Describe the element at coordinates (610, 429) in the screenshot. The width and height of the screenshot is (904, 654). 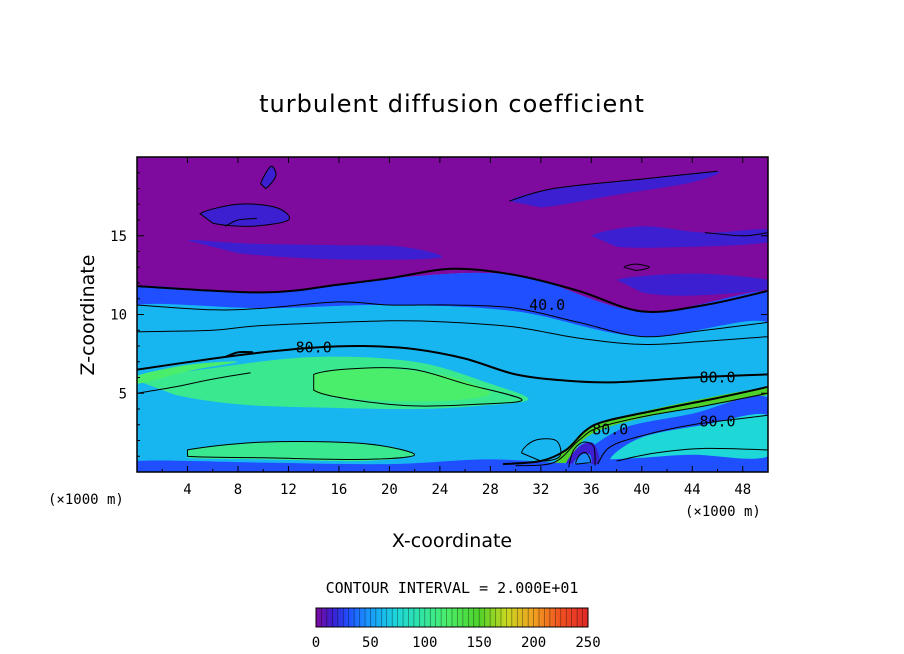
I see `contour-label-4: 80.0` at that location.